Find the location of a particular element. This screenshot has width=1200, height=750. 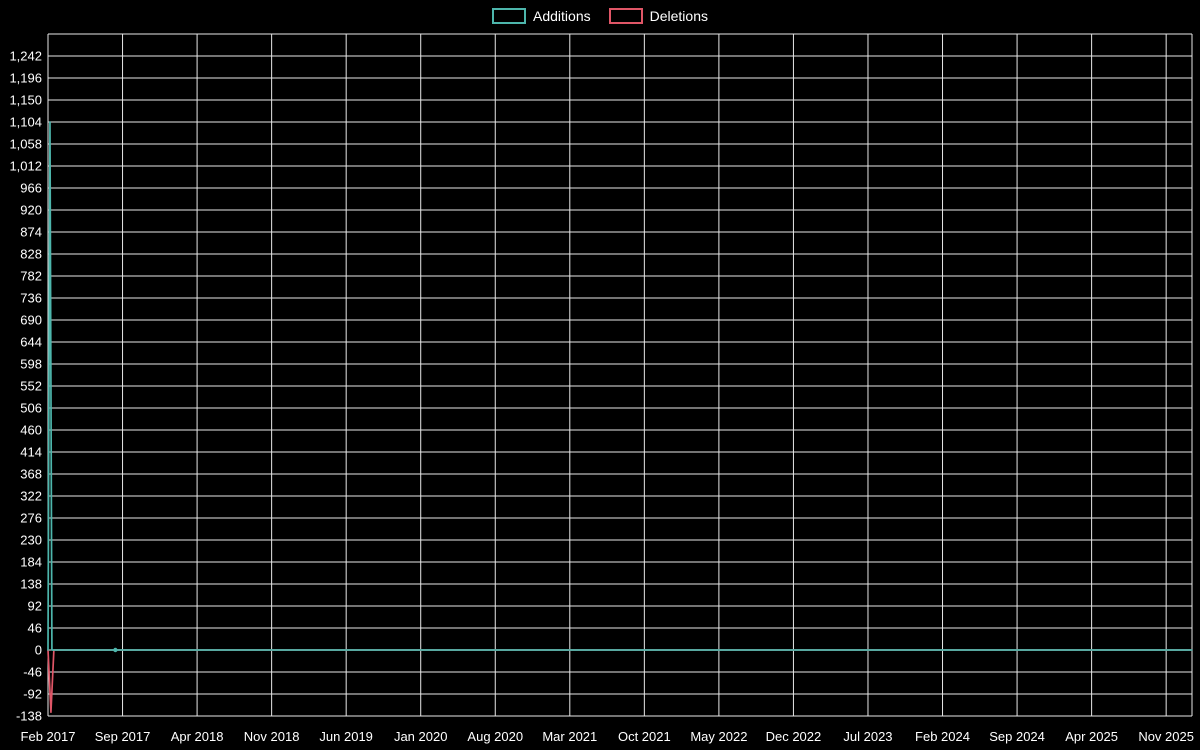

svg-text: May 2022 is located at coordinates (718, 736).